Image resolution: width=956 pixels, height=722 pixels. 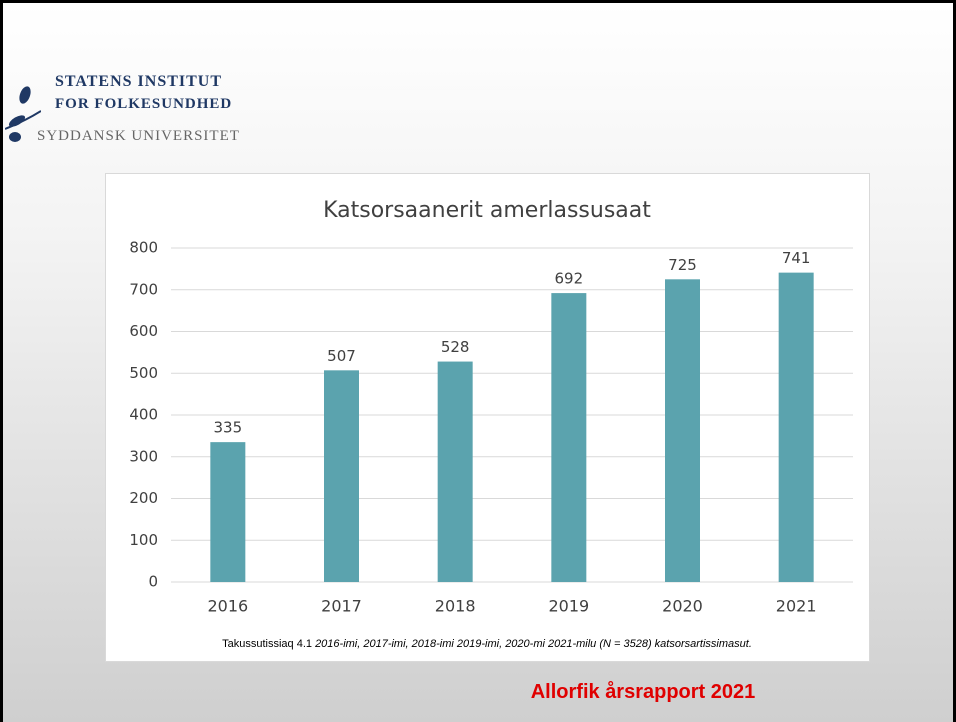 What do you see at coordinates (139, 81) in the screenshot?
I see `logo-line: STATENS INSTITUT` at bounding box center [139, 81].